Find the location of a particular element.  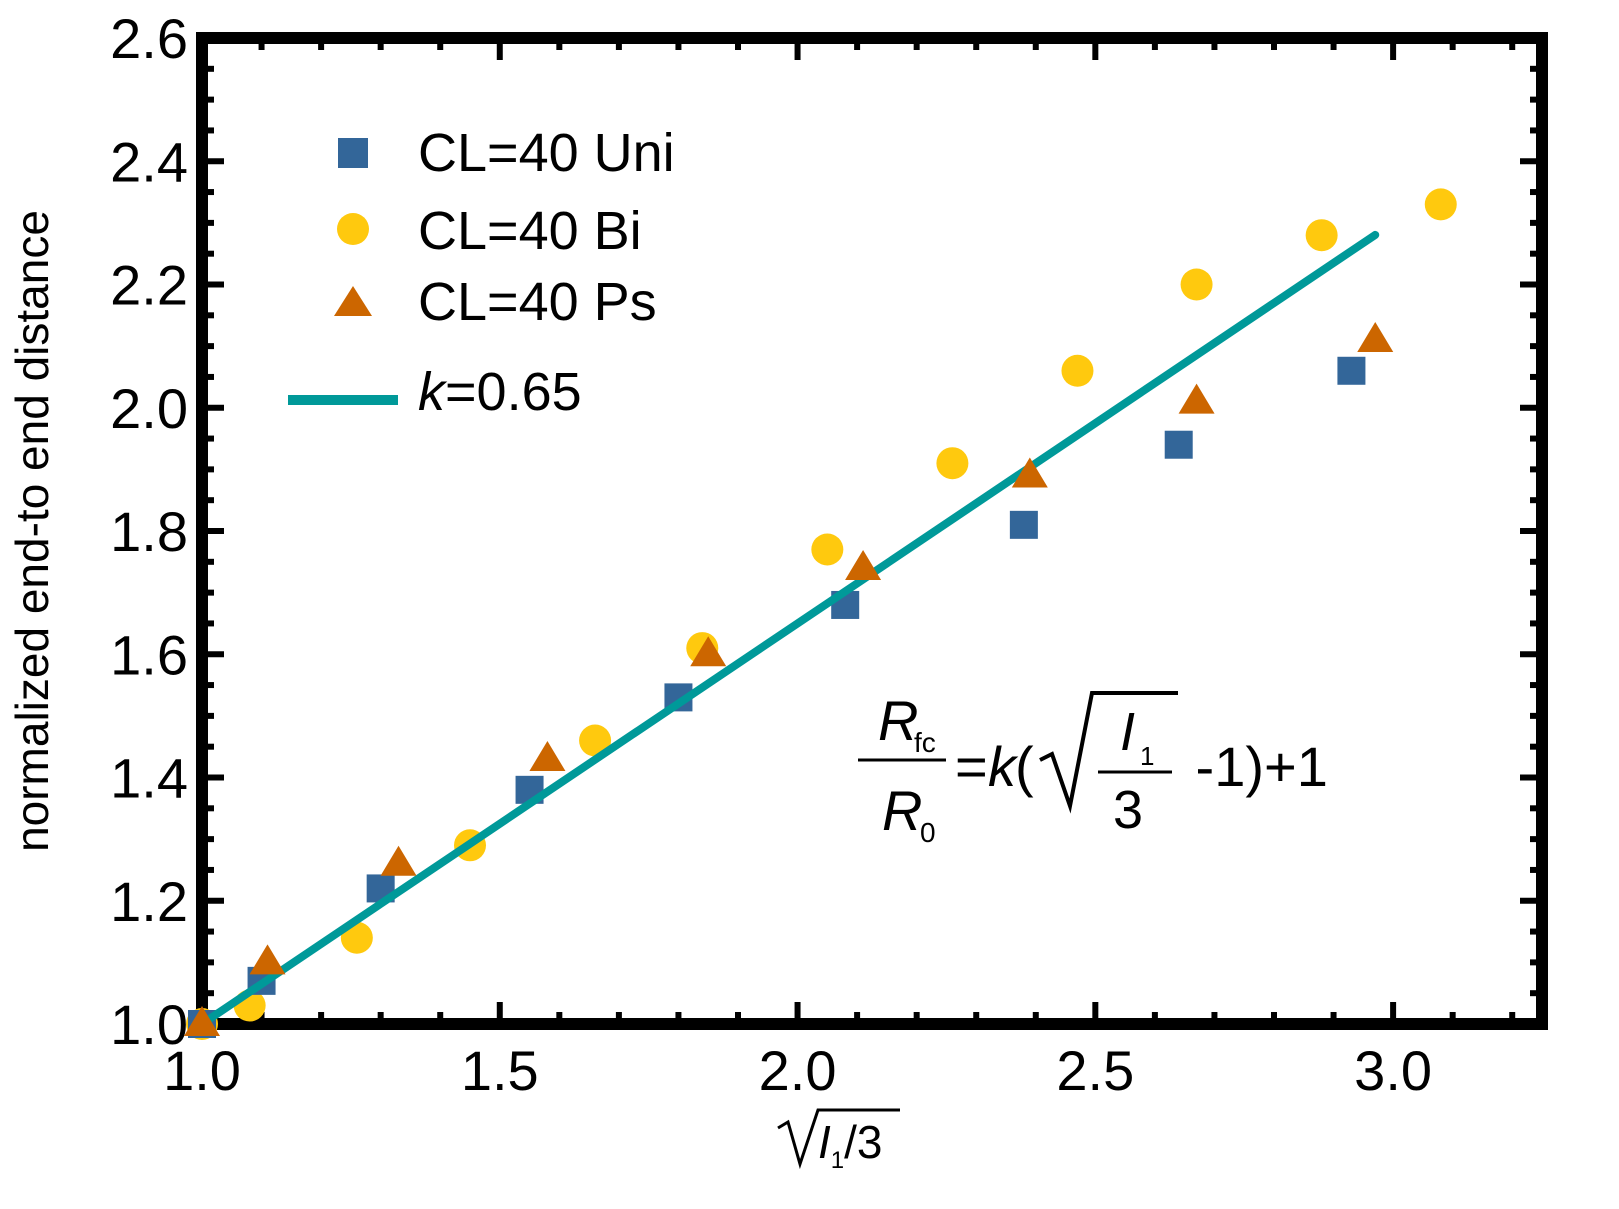

legend-label-uni: CL=40 Uni is located at coordinates (546, 153).